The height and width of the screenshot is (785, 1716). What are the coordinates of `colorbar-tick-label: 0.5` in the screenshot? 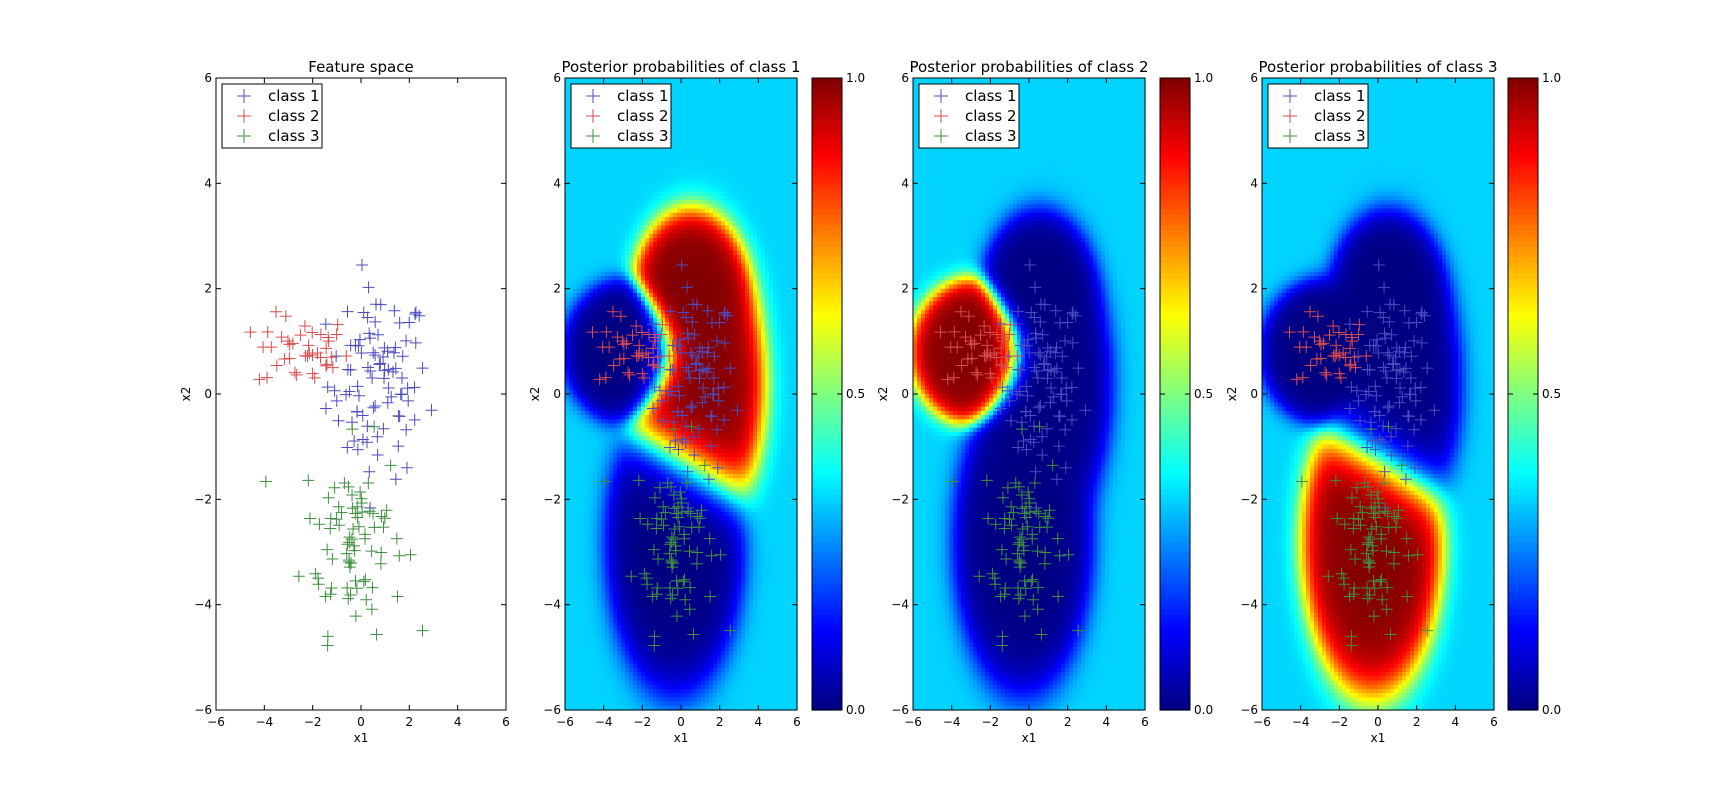 It's located at (1551, 394).